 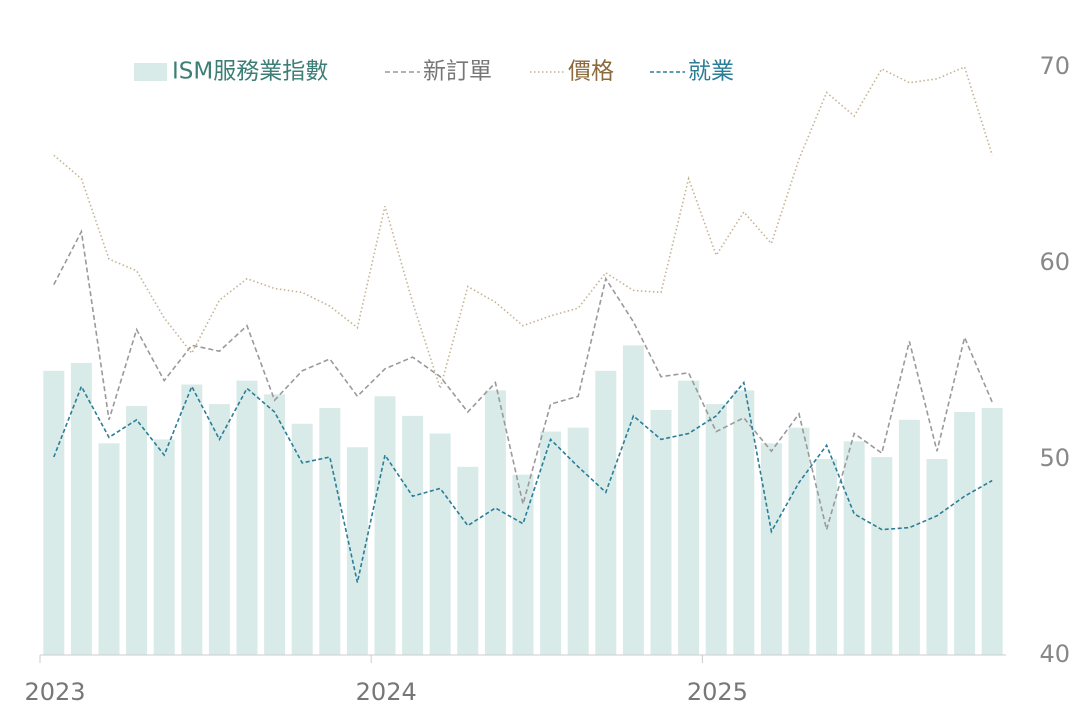 I want to click on x-tick-label: 2024, so click(x=386, y=692).